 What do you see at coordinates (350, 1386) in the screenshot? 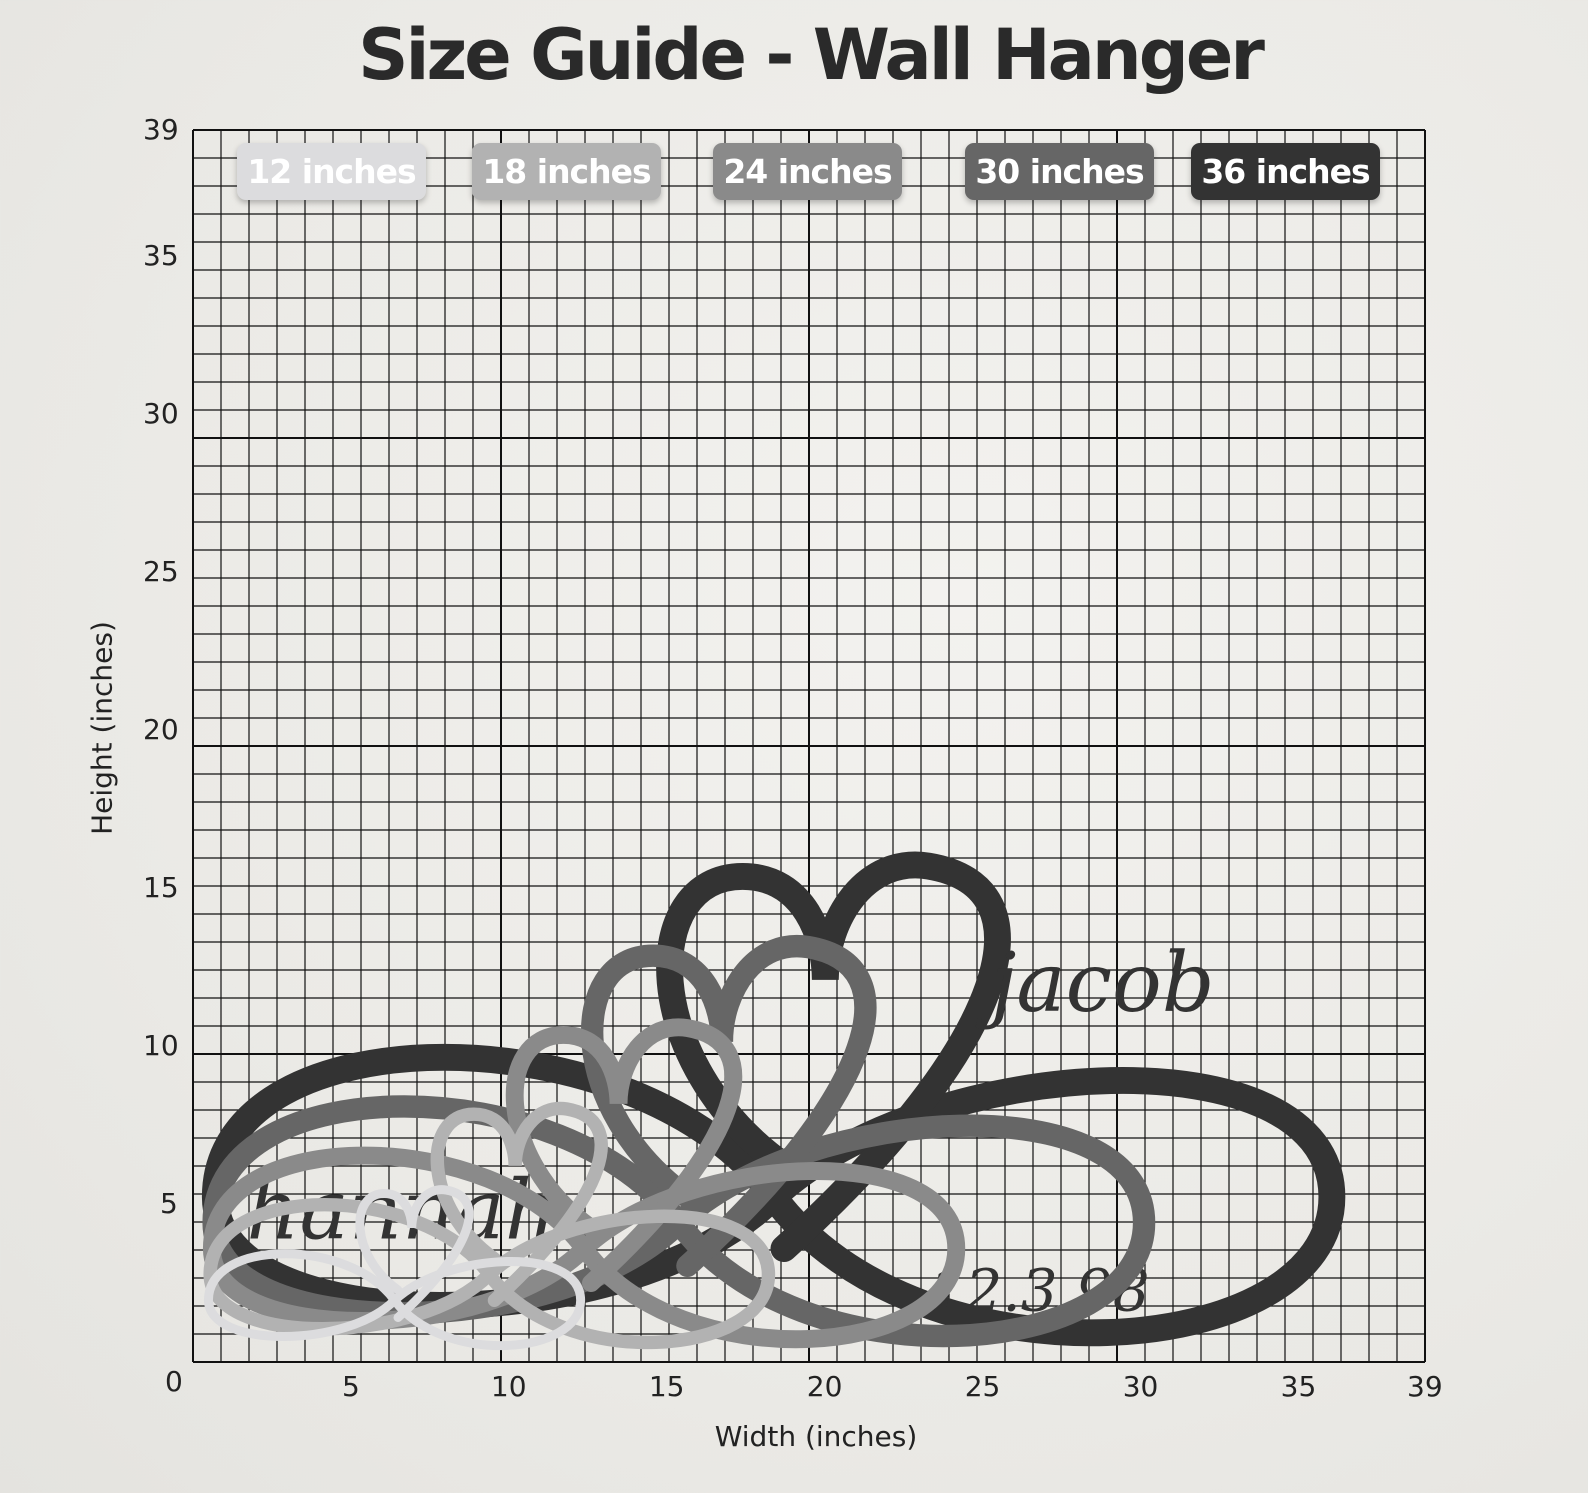
I see `x-tick-label: 5` at bounding box center [350, 1386].